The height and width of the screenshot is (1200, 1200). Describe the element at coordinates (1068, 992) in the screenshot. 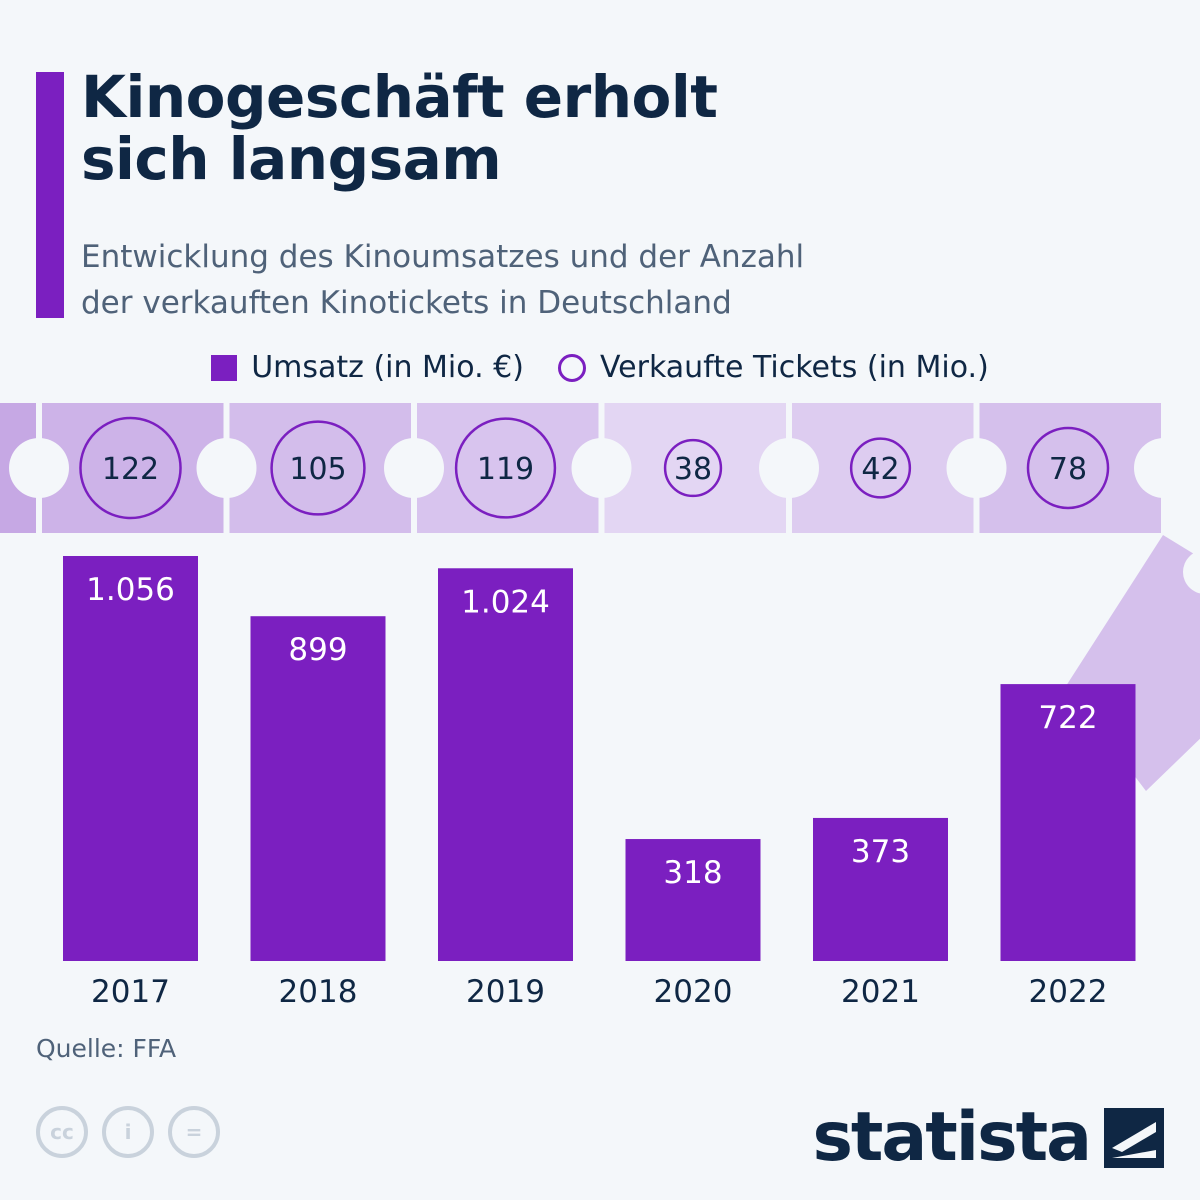

I see `x-tick-label: 2022` at that location.